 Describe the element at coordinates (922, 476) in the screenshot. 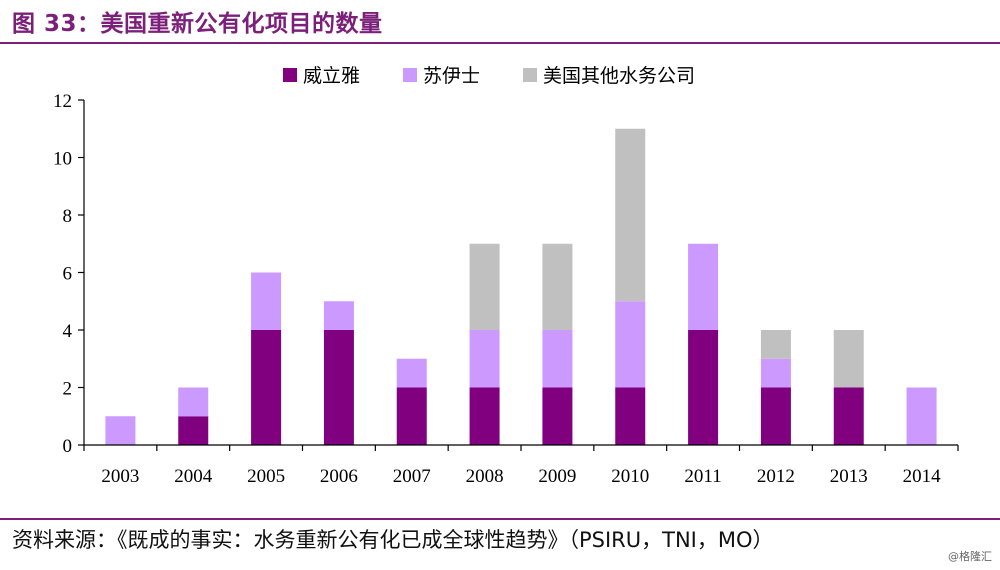

I see `x-tick-label: 2014` at that location.